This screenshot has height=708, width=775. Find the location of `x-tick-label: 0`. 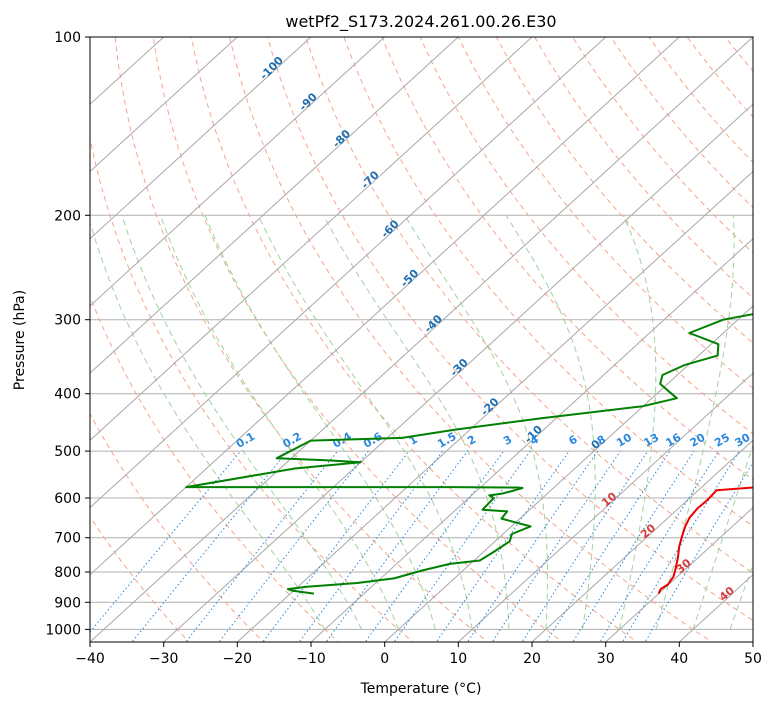

x-tick-label: 0 is located at coordinates (384, 659).